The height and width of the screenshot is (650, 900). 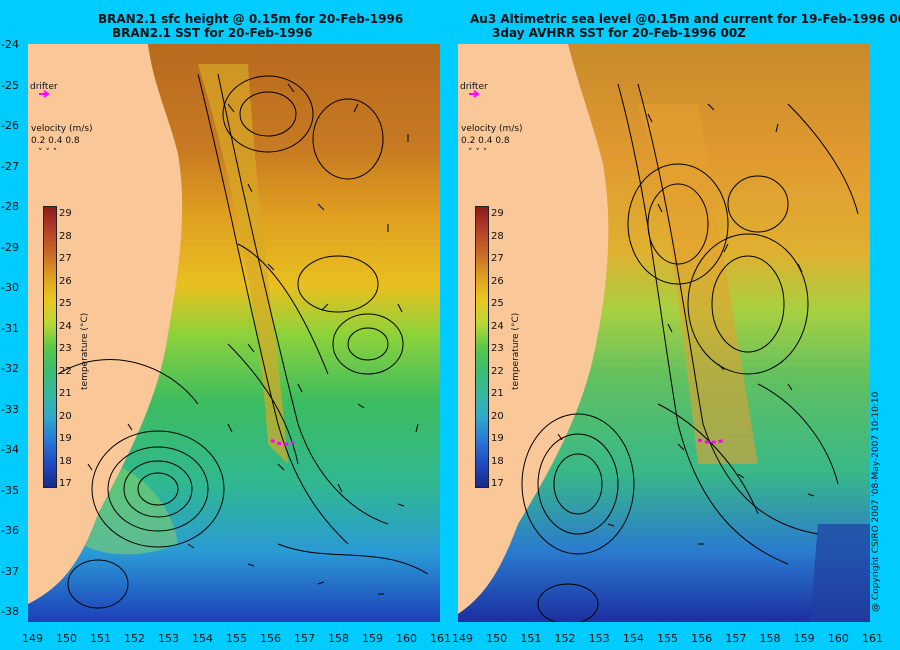 I want to click on latitude-tick-label: -31, so click(x=10, y=328).